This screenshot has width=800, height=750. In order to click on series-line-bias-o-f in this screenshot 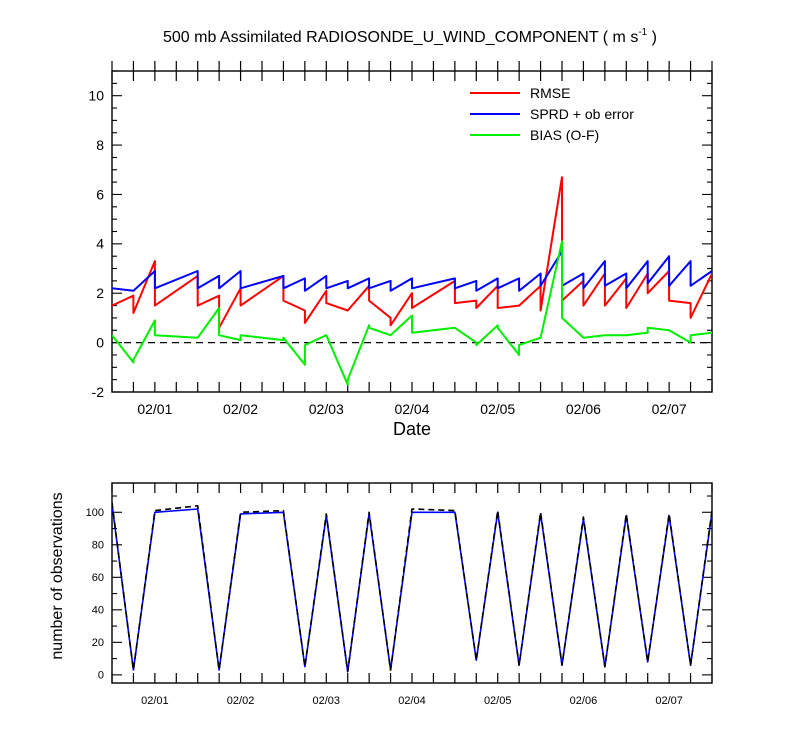, I will do `click(412, 313)`.